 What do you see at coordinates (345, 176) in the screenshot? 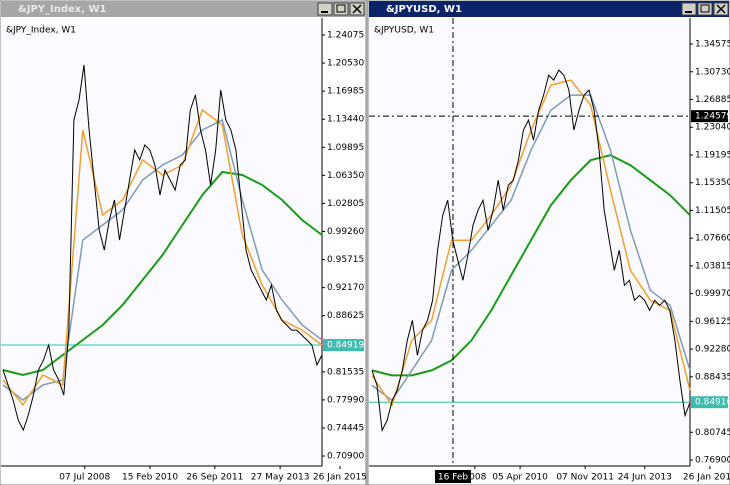
I see `y-tick-label: 1.06350` at bounding box center [345, 176].